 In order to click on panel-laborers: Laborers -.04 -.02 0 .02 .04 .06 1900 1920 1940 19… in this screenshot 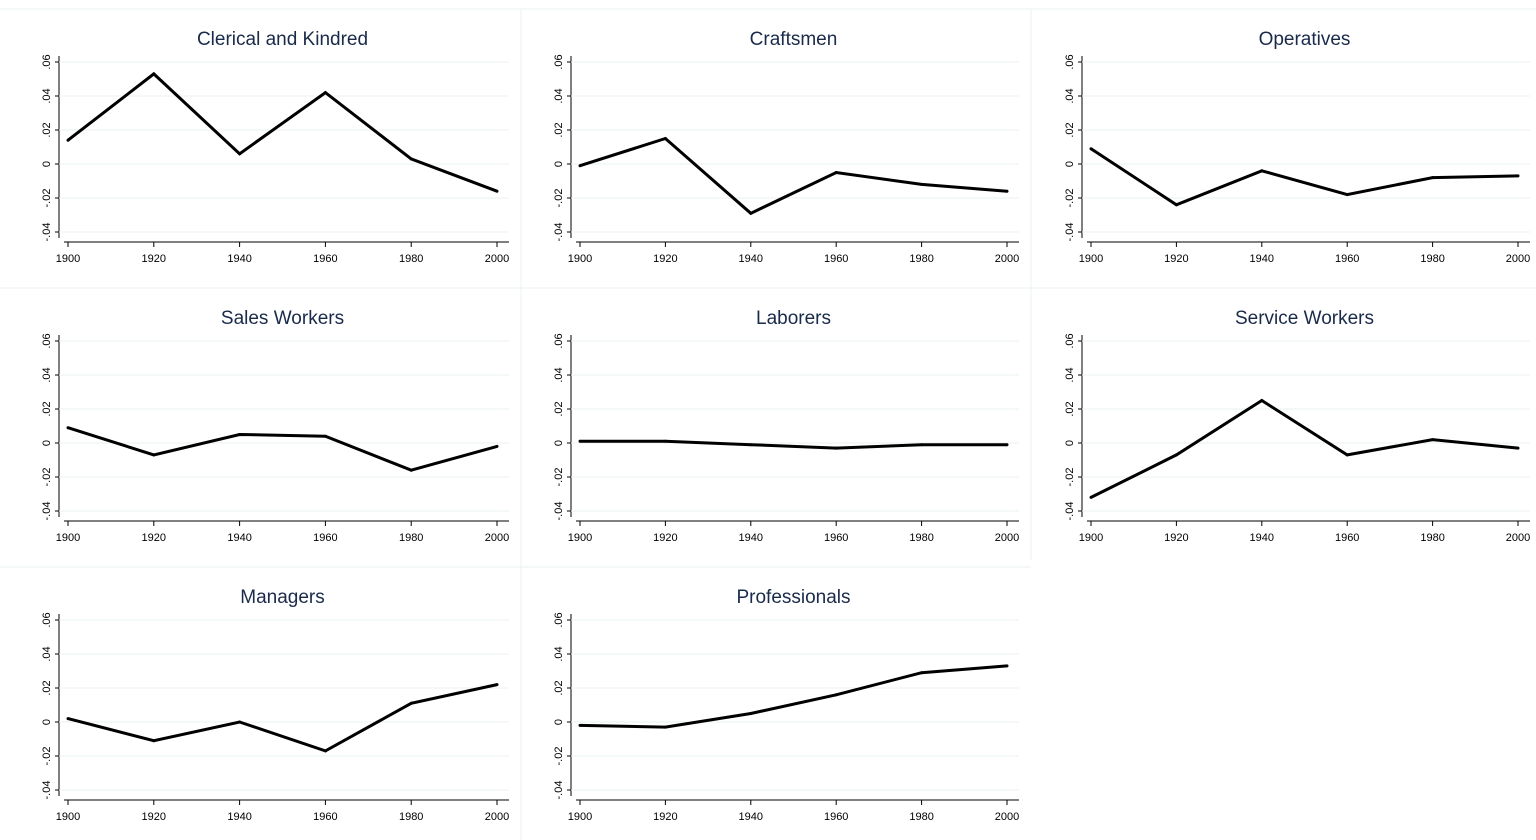, I will do `click(786, 426)`.